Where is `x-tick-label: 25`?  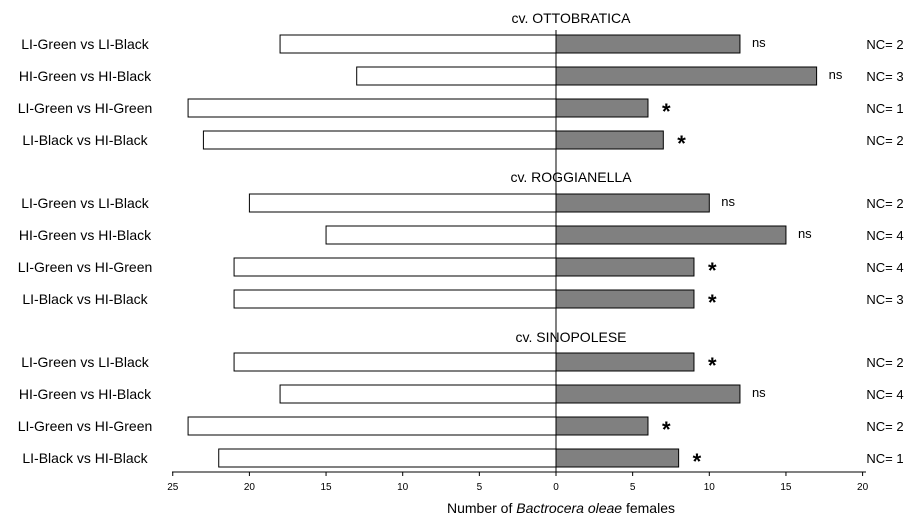 x-tick-label: 25 is located at coordinates (173, 487).